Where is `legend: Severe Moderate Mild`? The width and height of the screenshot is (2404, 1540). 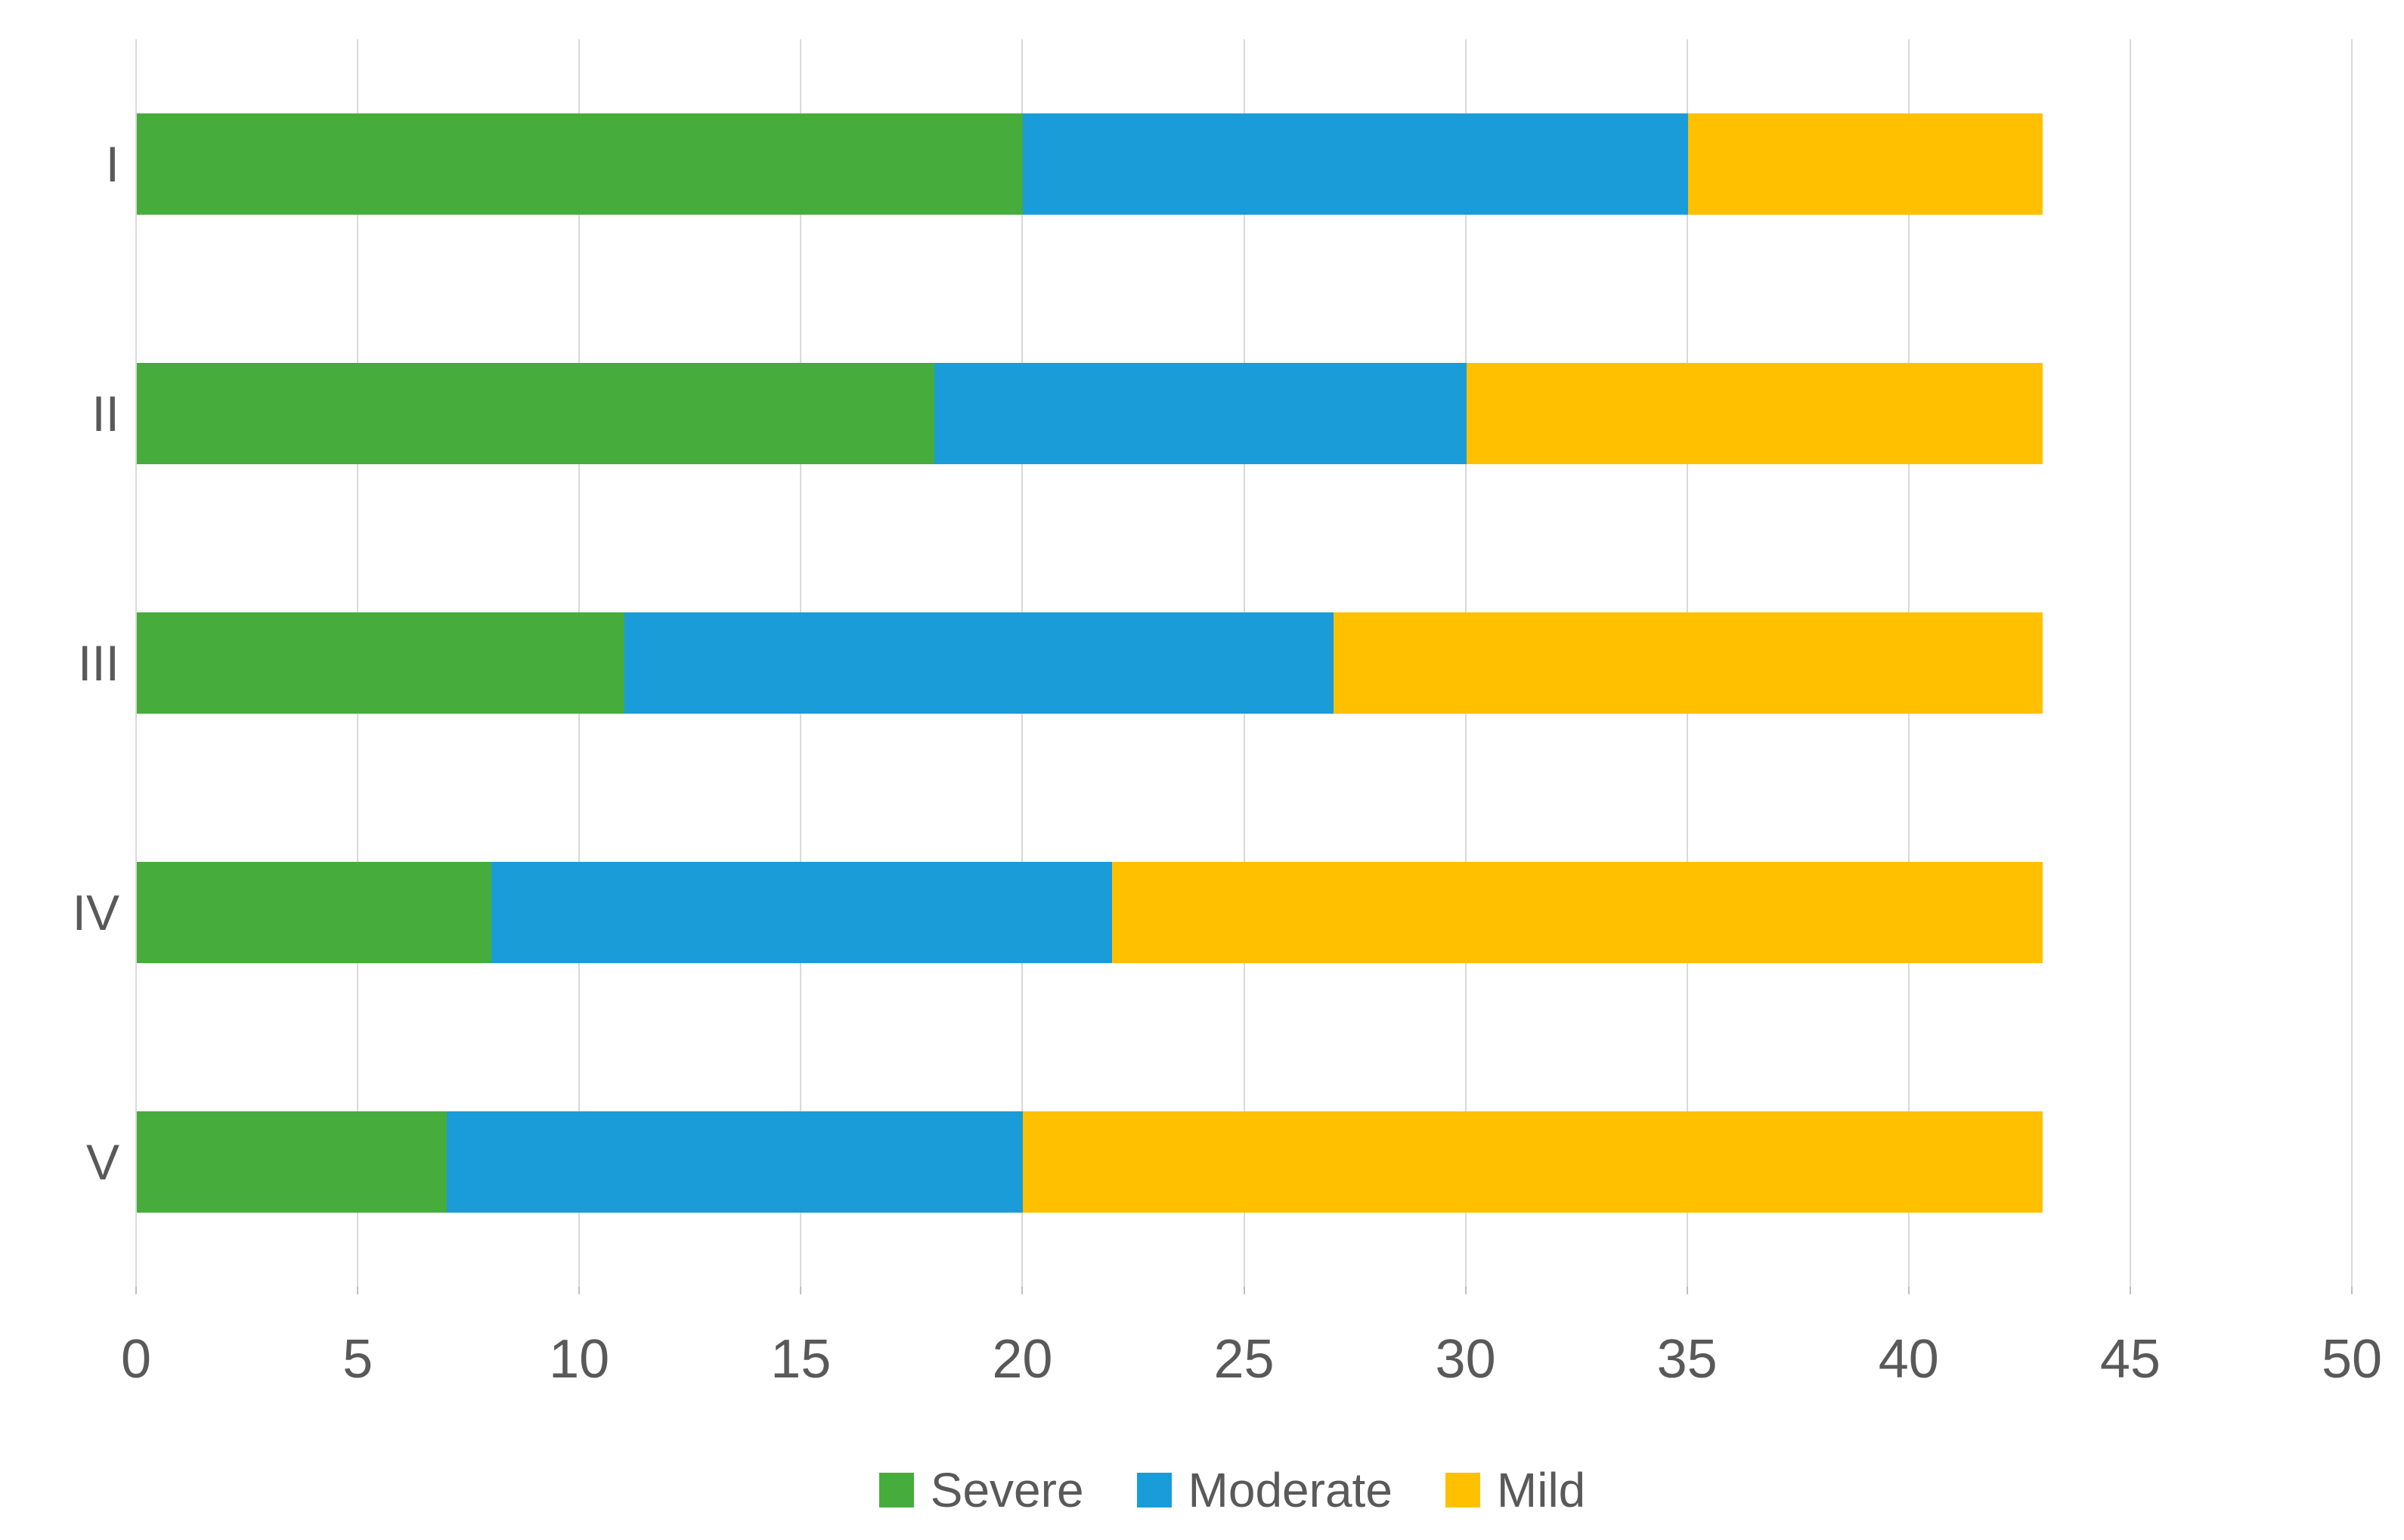
legend: Severe Moderate Mild is located at coordinates (1202, 1490).